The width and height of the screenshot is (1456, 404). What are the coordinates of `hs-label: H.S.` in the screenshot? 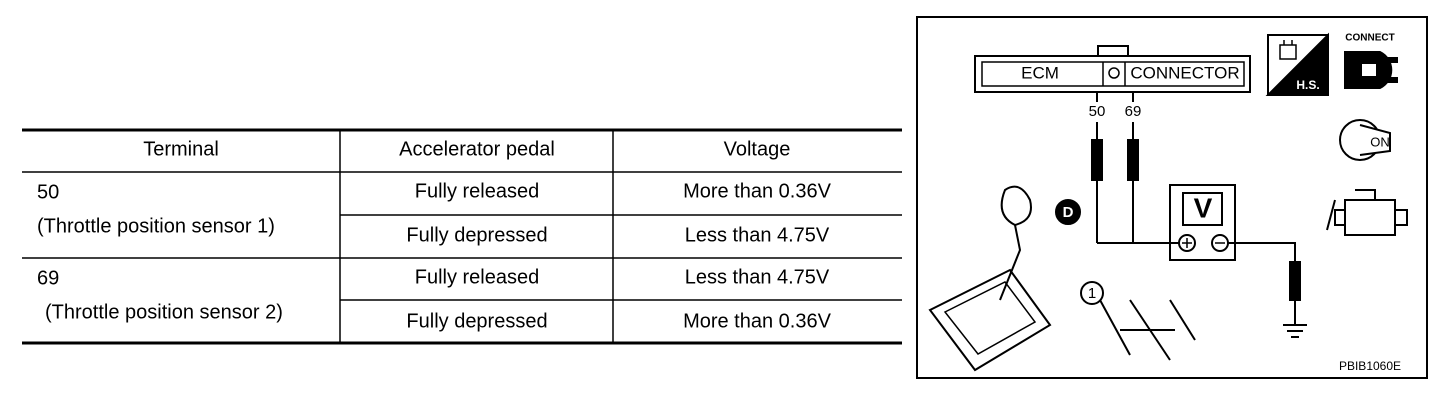 It's located at (1307, 85).